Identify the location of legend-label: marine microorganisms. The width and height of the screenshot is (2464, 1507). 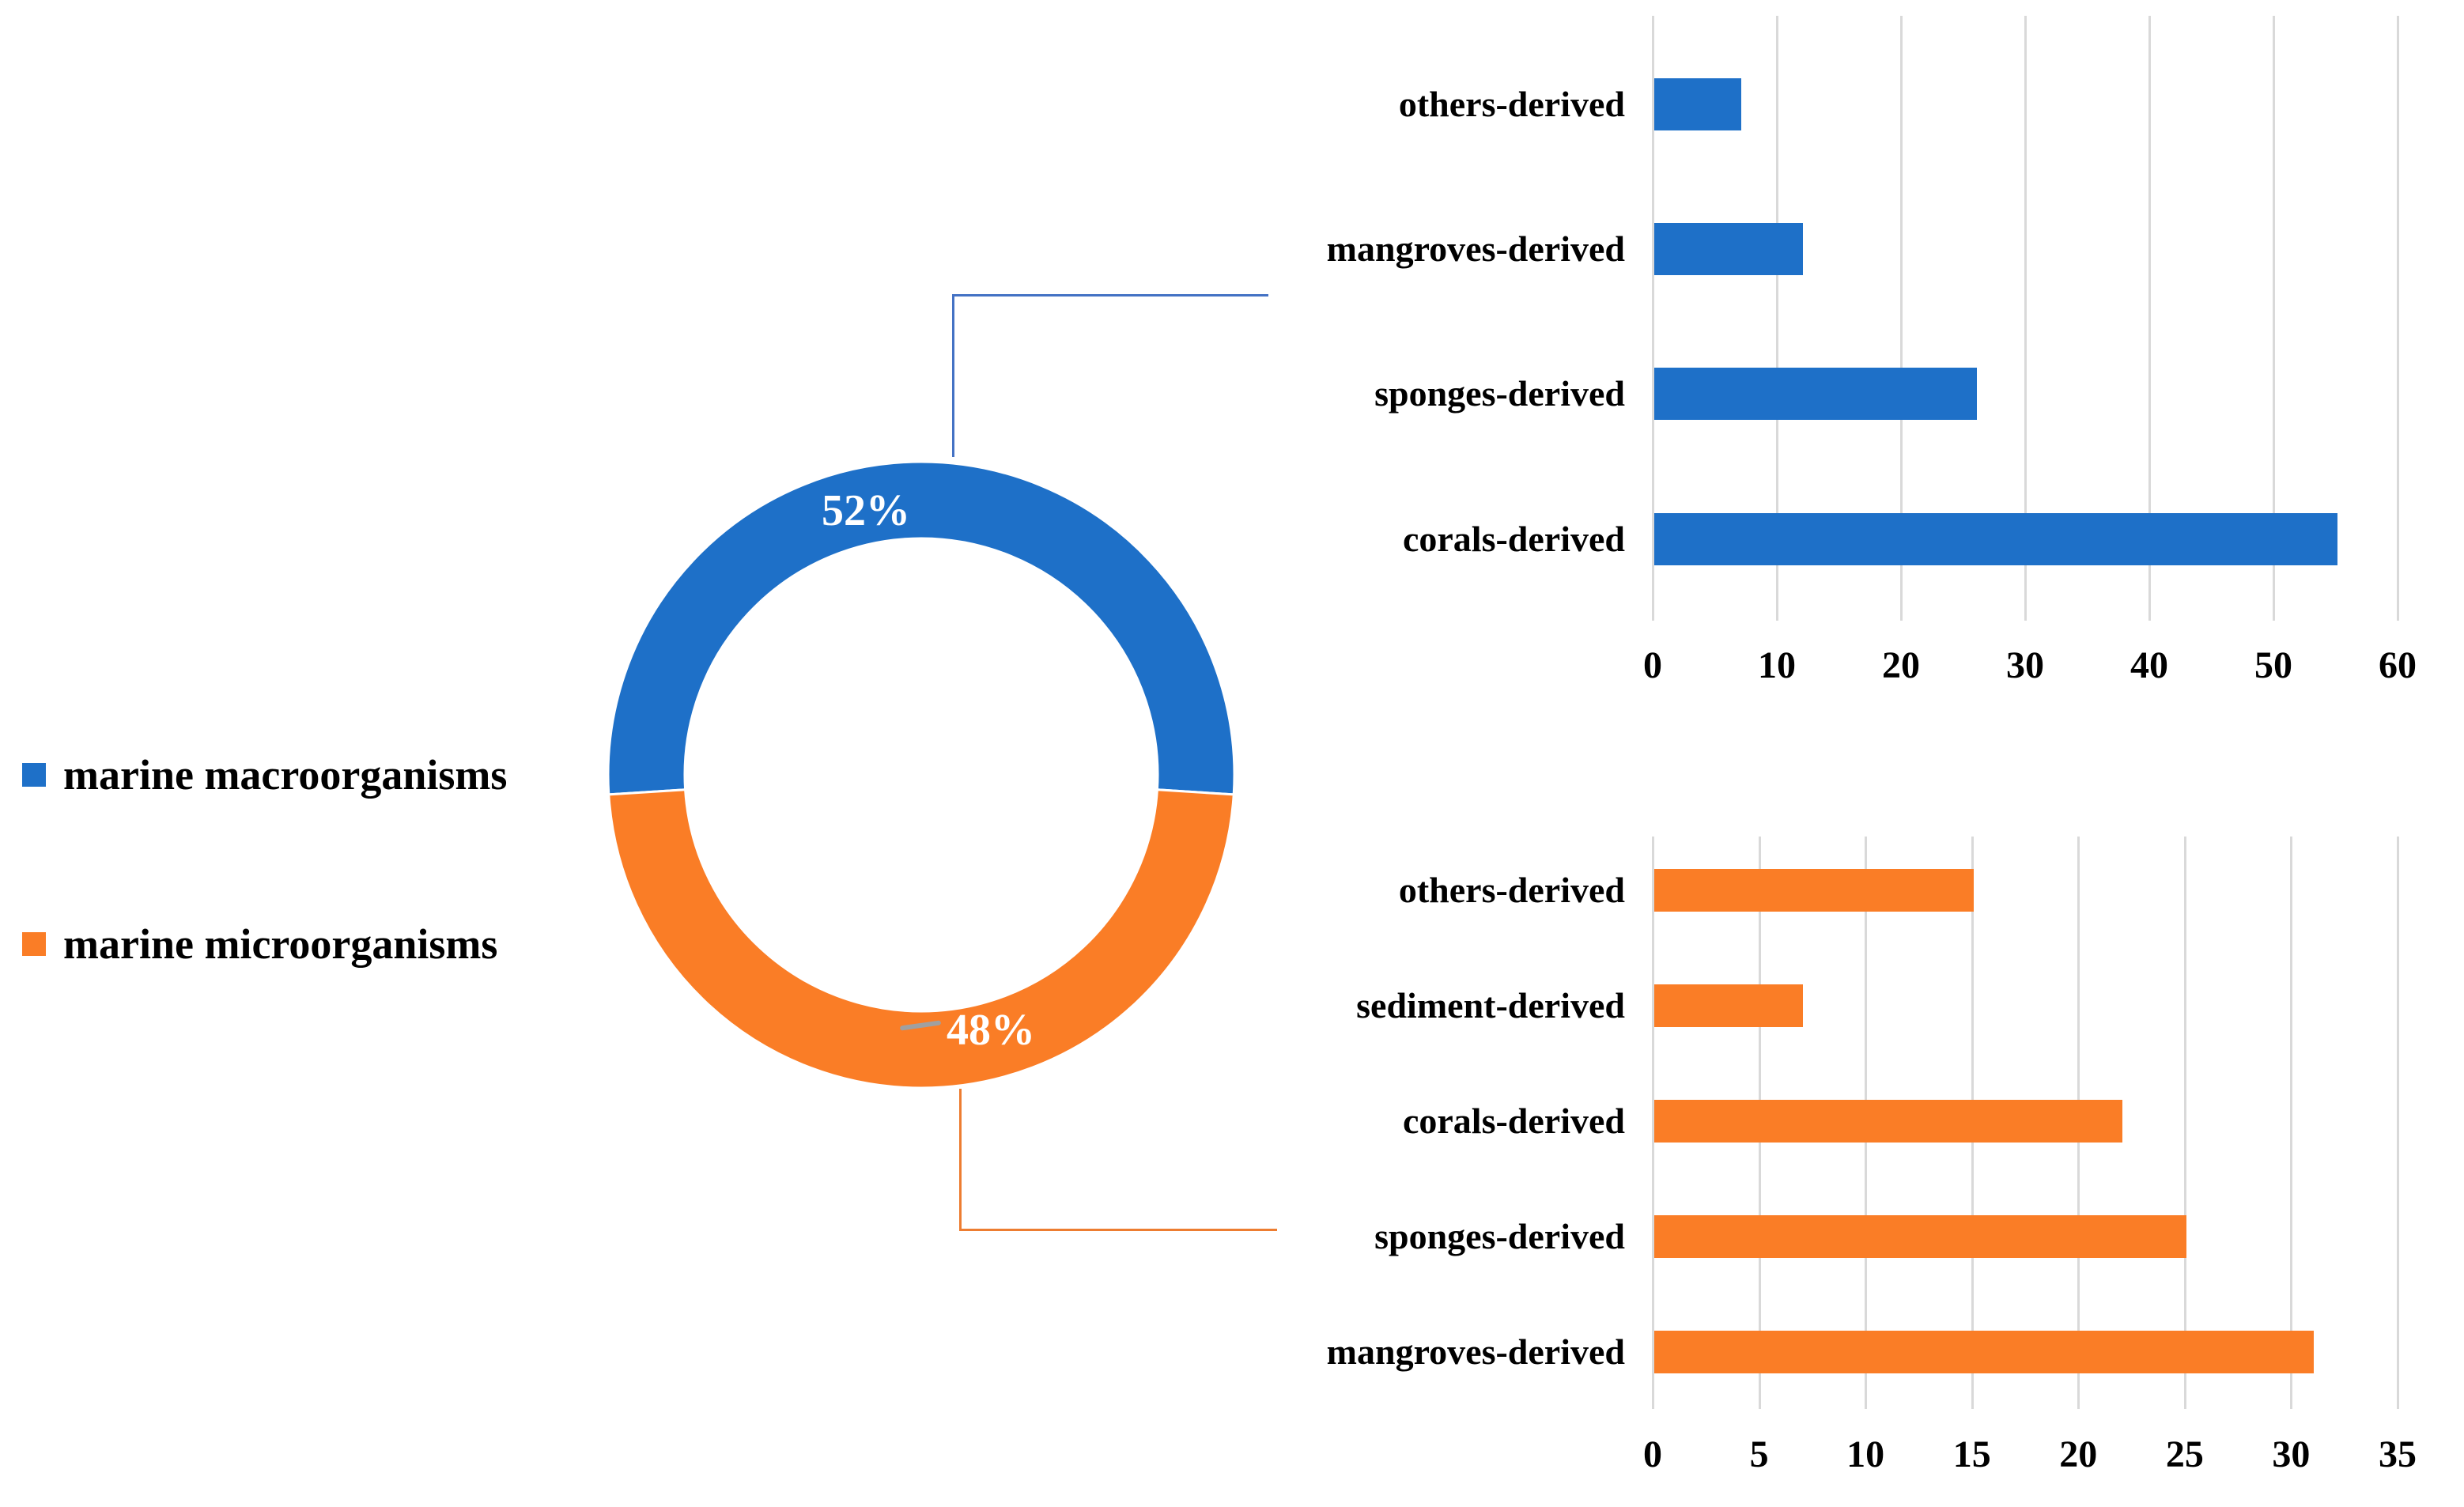
(280, 944).